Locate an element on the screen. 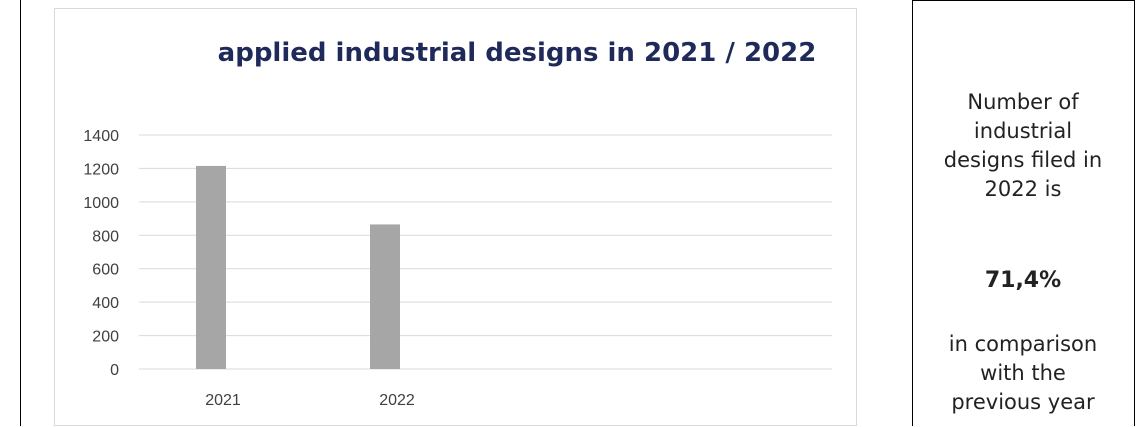 The height and width of the screenshot is (427, 1143). bar-2021 is located at coordinates (211, 267).